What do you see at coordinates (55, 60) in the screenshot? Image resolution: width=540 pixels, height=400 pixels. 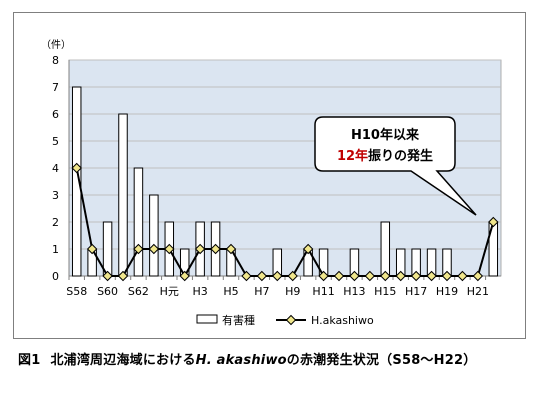 I see `y-tick-label: 8` at bounding box center [55, 60].